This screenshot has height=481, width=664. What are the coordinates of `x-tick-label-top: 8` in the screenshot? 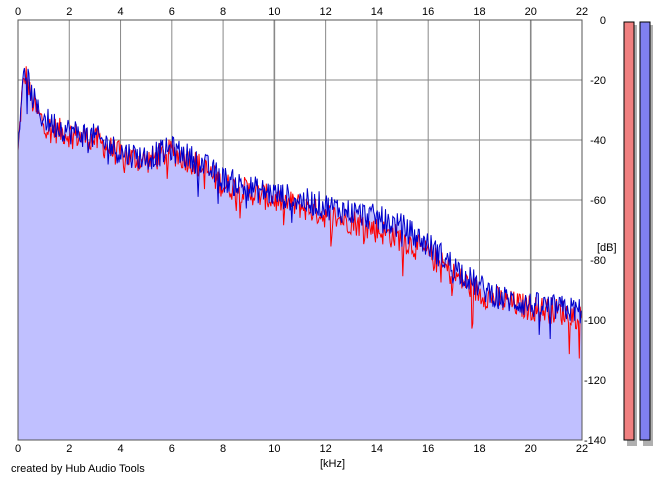 It's located at (223, 12).